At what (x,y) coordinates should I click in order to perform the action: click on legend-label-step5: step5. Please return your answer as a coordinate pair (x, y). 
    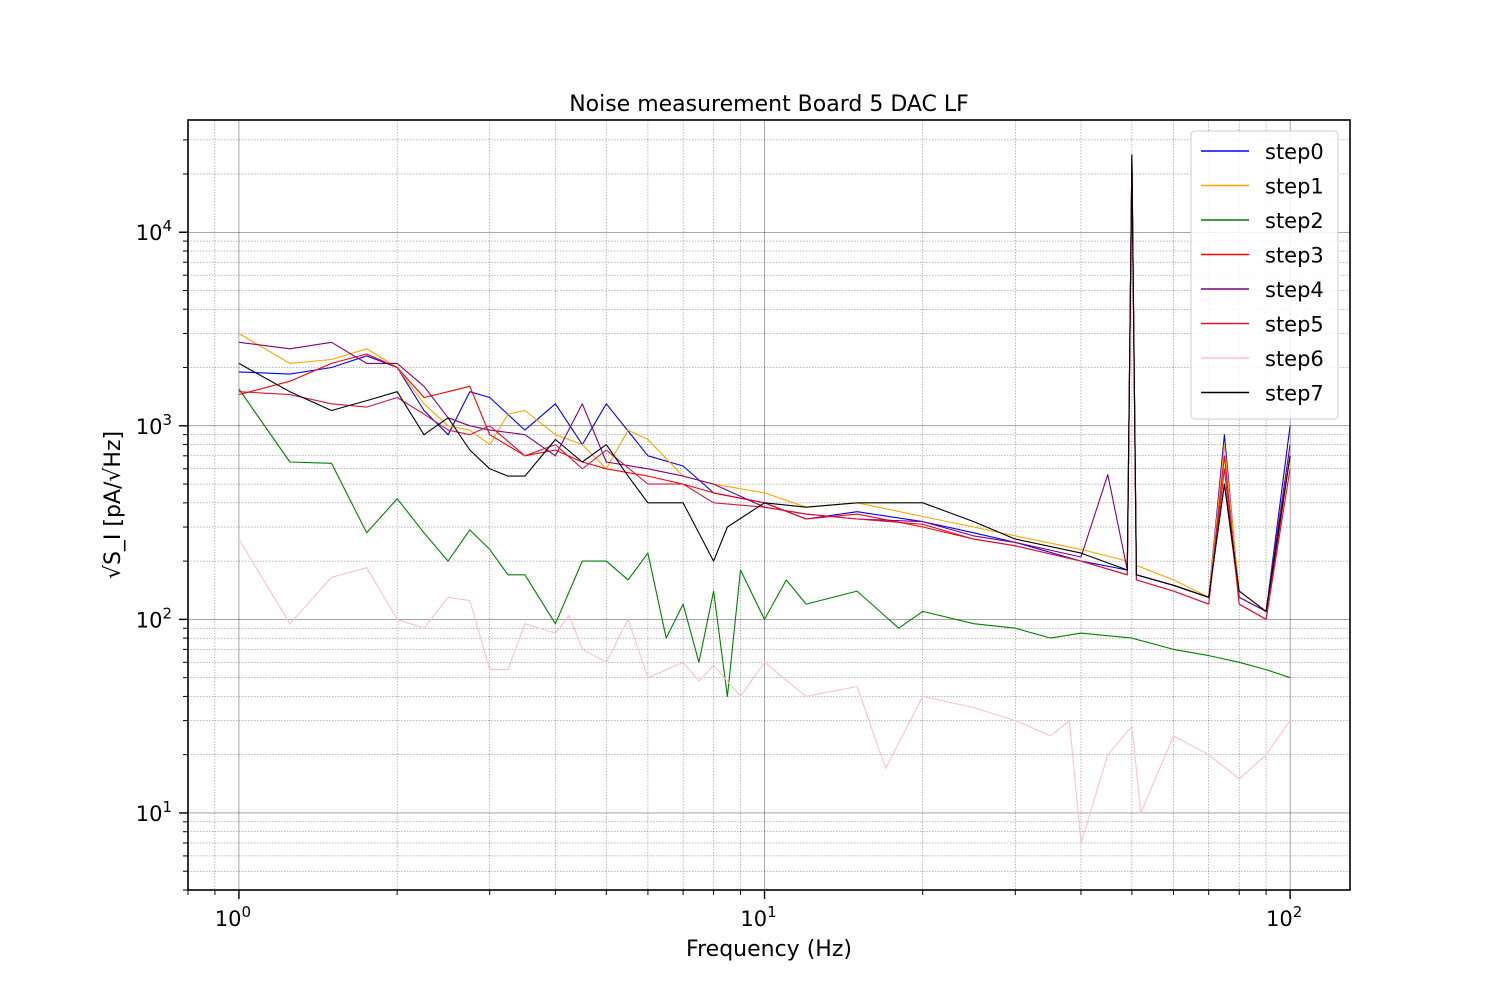
    Looking at the image, I should click on (1294, 325).